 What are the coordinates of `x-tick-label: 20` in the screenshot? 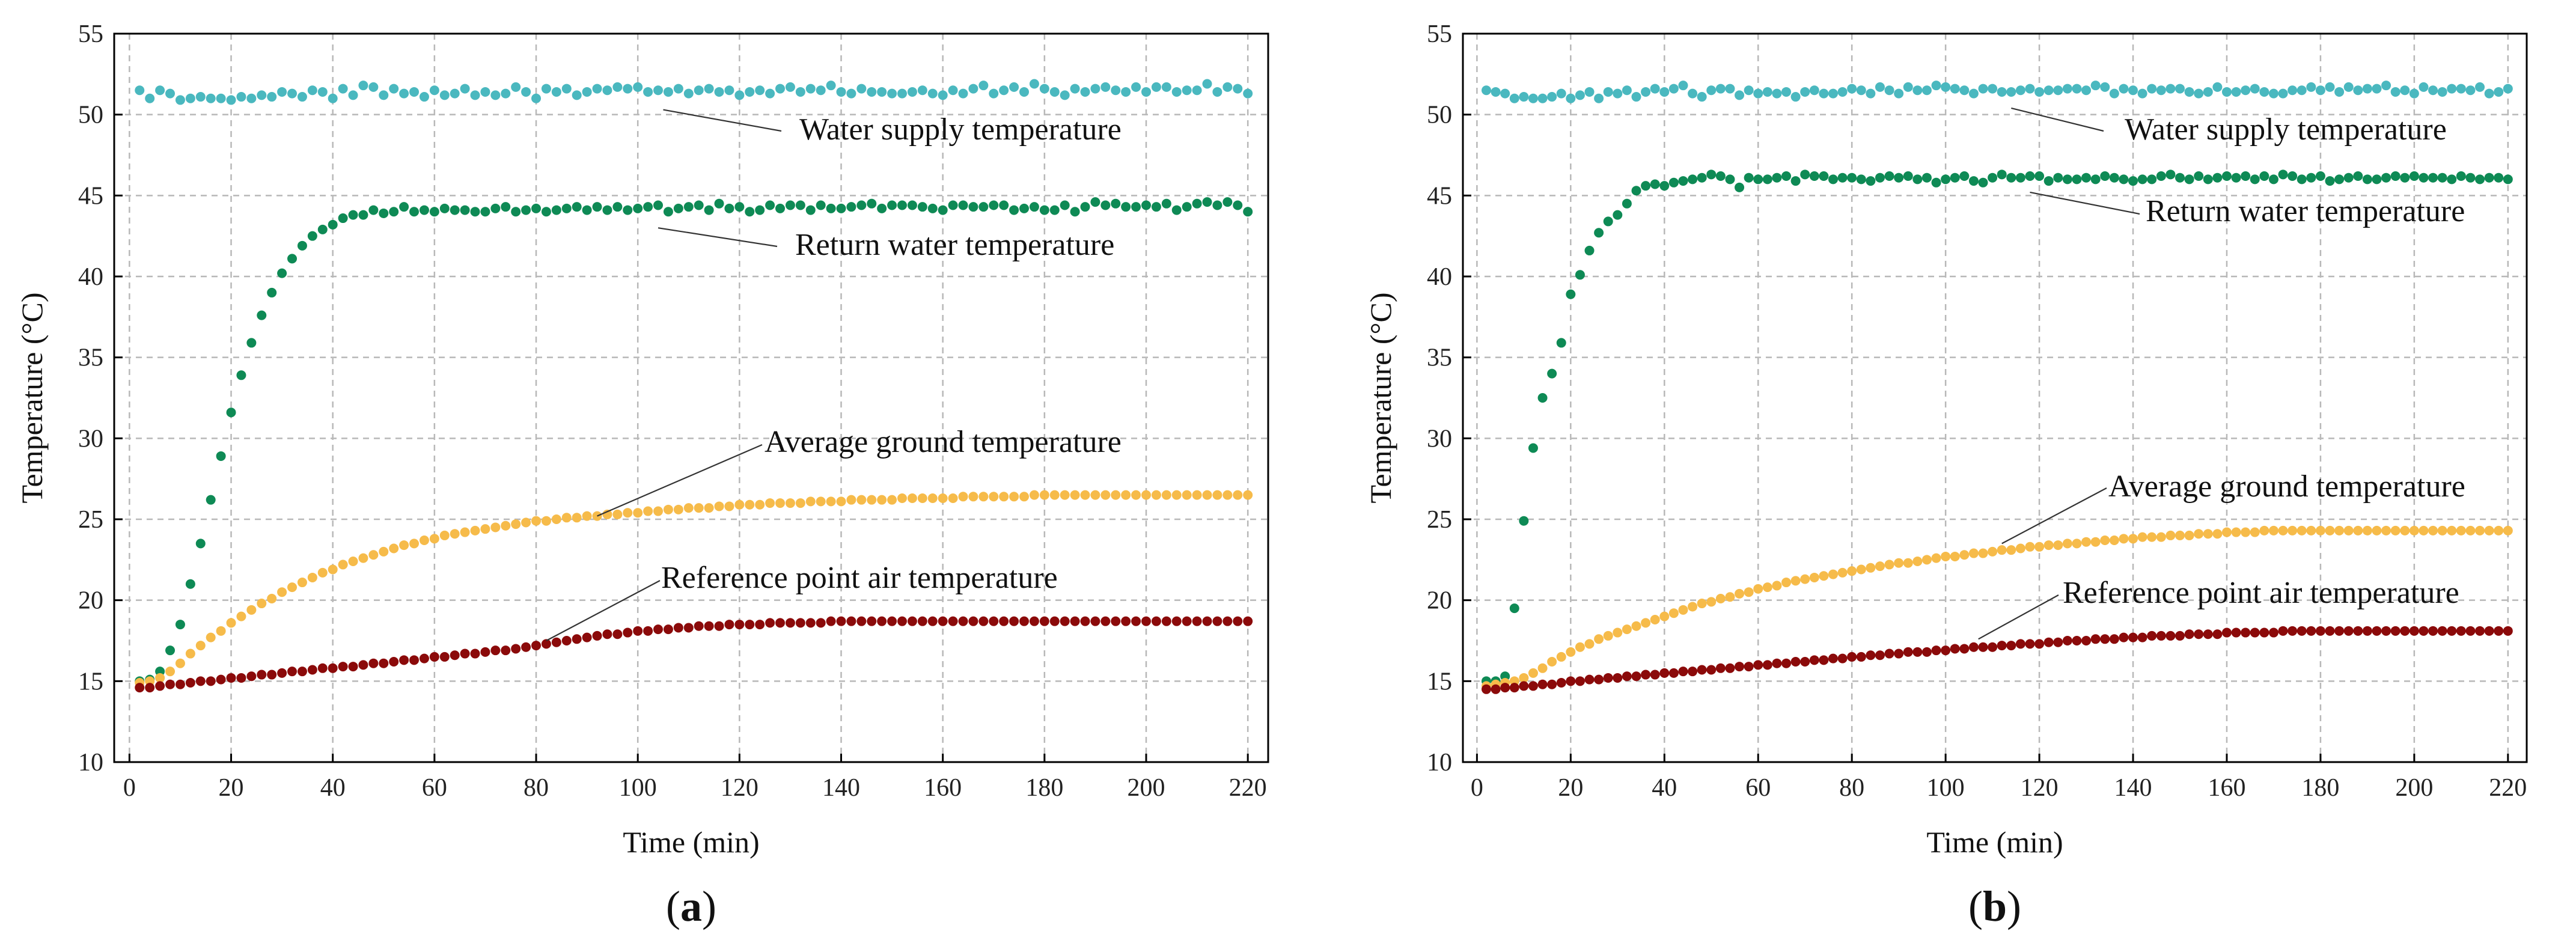 It's located at (1570, 788).